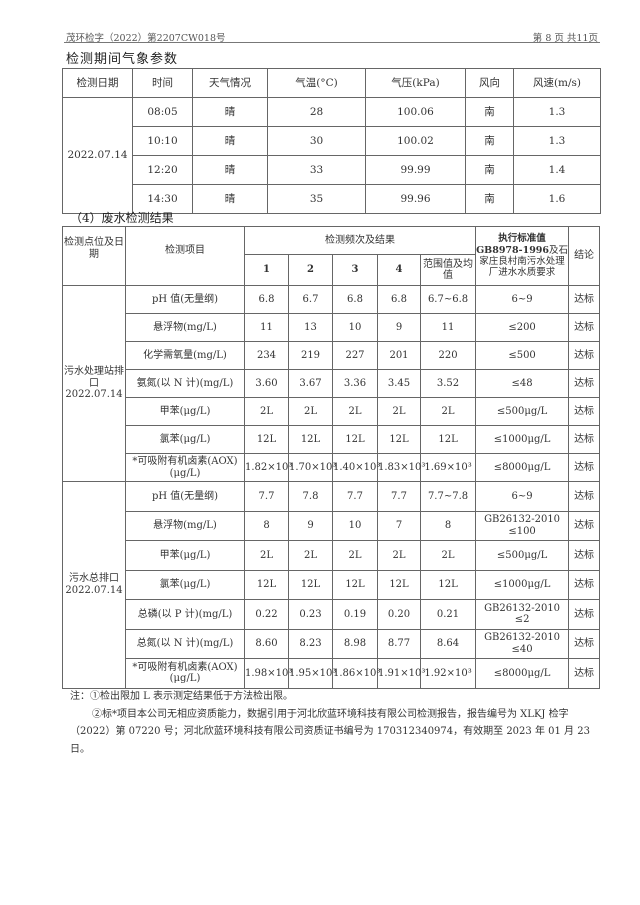 The height and width of the screenshot is (905, 640). What do you see at coordinates (355, 614) in the screenshot?
I see `result-3: 0.19` at bounding box center [355, 614].